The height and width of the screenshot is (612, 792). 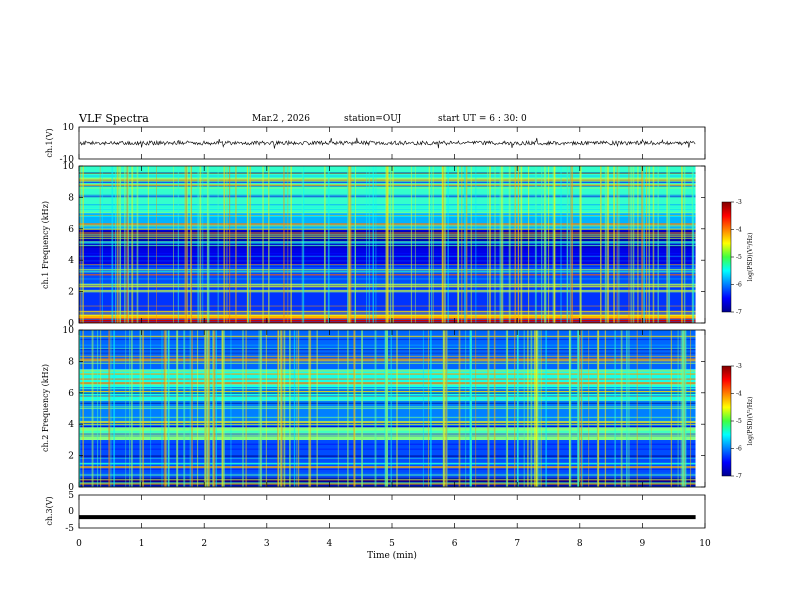 I want to click on freq-tick-label: 4, so click(x=71, y=261).